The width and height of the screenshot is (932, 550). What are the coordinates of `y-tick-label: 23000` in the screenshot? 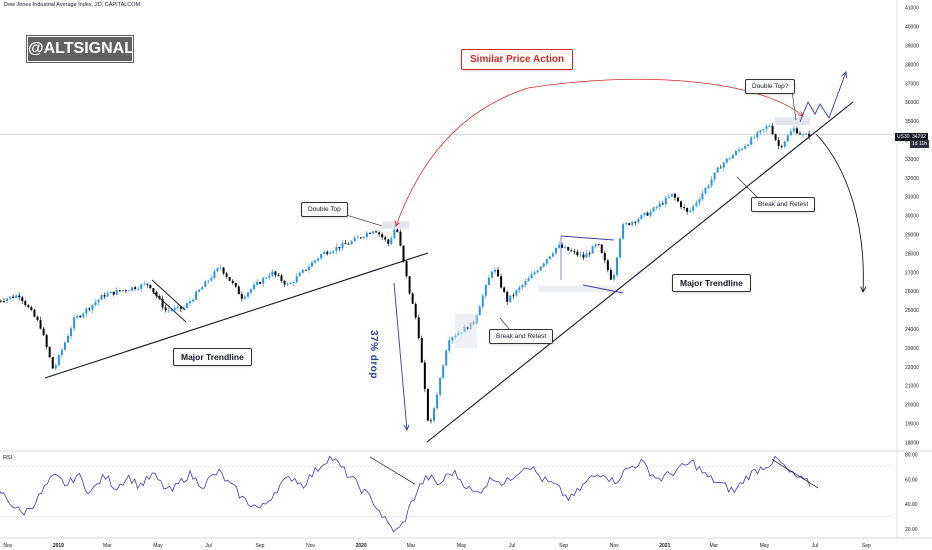 It's located at (912, 349).